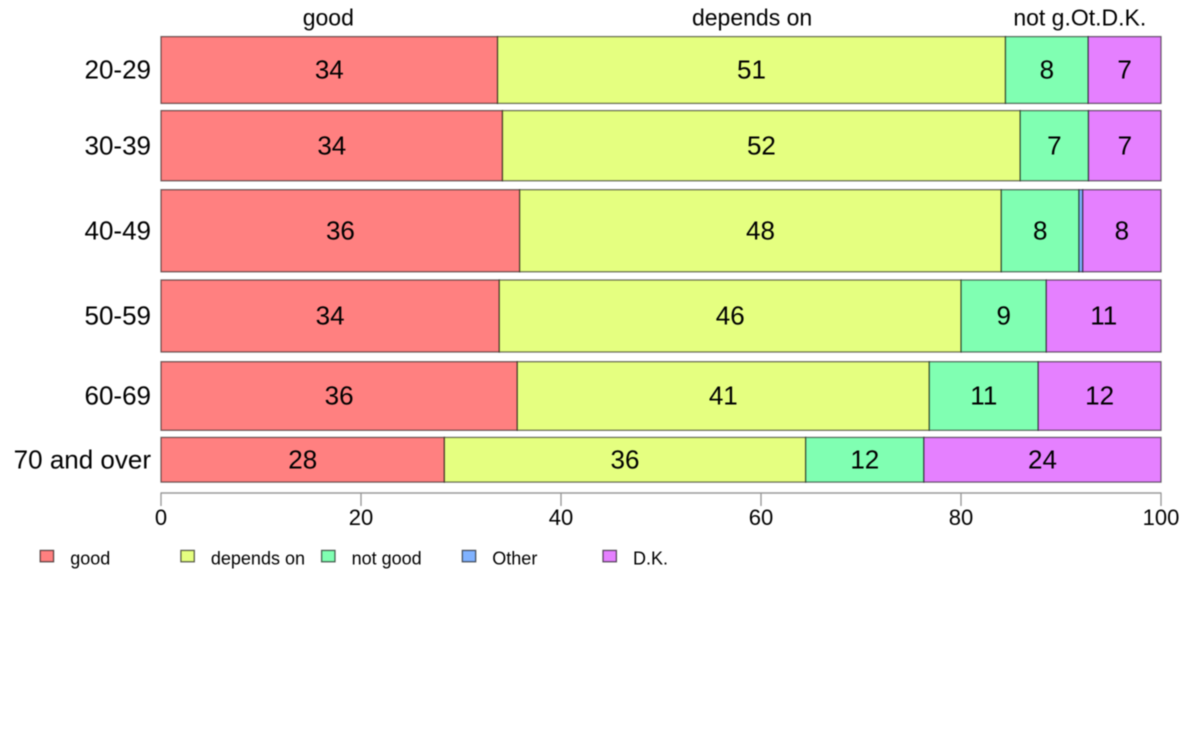 The height and width of the screenshot is (736, 1188). What do you see at coordinates (118, 230) in the screenshot?
I see `svg-text: 40-49` at bounding box center [118, 230].